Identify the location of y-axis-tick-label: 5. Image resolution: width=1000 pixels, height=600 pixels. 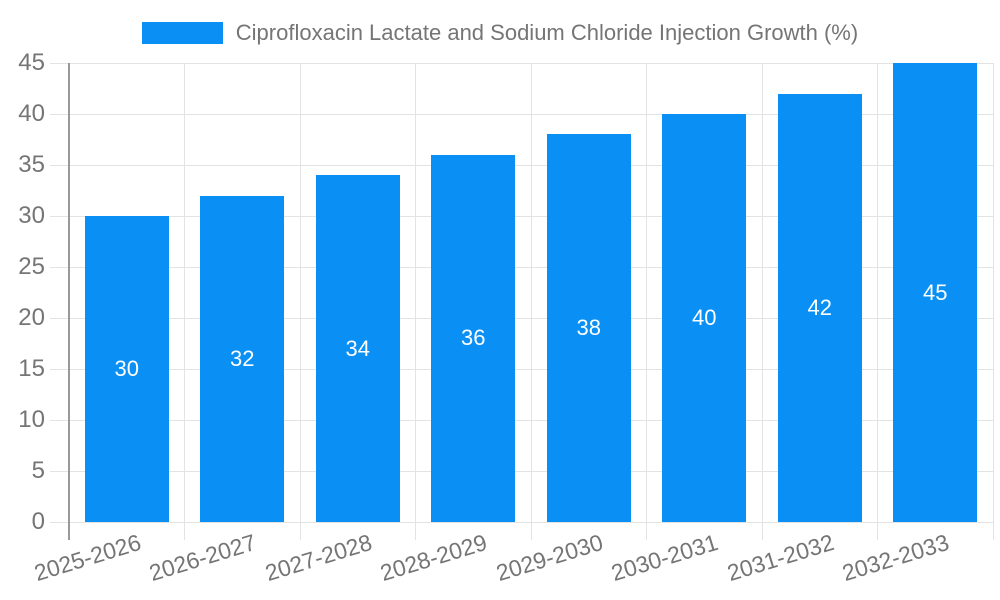
(38, 470).